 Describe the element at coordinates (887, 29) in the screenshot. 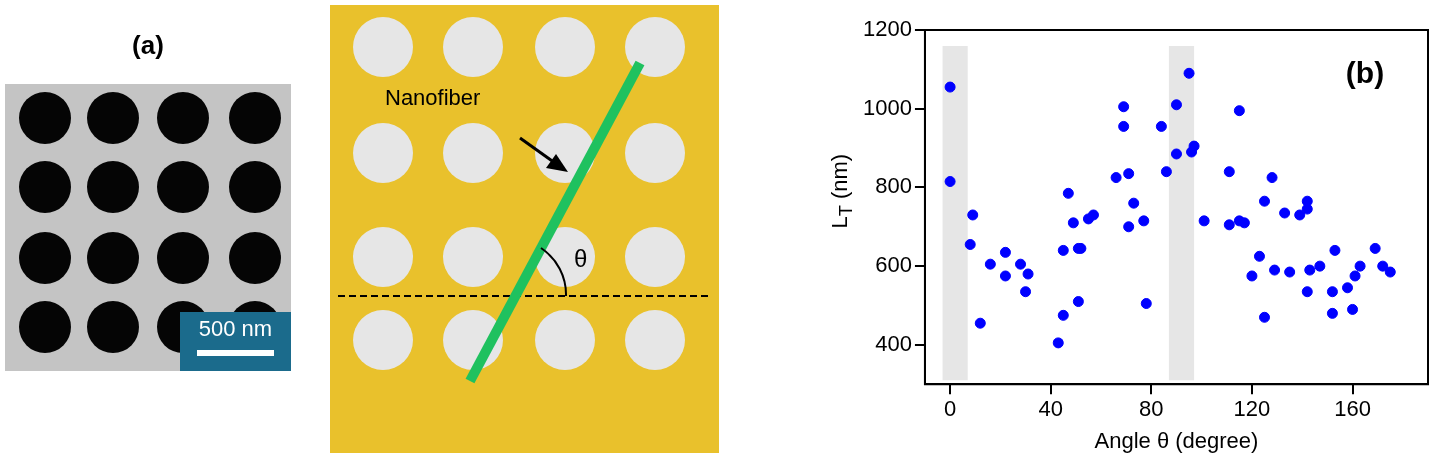

I see `y-tick-label: 1200` at that location.